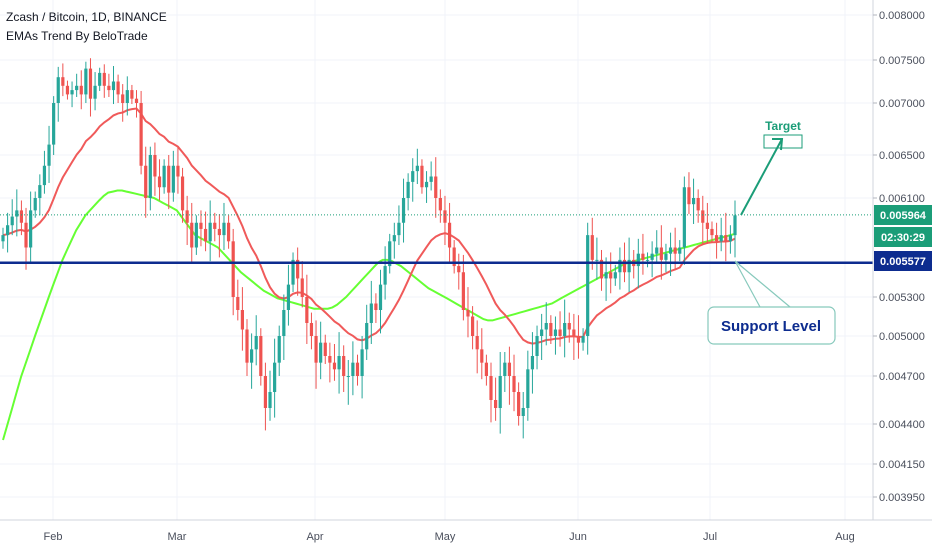 This screenshot has height=550, width=932. I want to click on y-tick-label: 0.006100, so click(902, 199).